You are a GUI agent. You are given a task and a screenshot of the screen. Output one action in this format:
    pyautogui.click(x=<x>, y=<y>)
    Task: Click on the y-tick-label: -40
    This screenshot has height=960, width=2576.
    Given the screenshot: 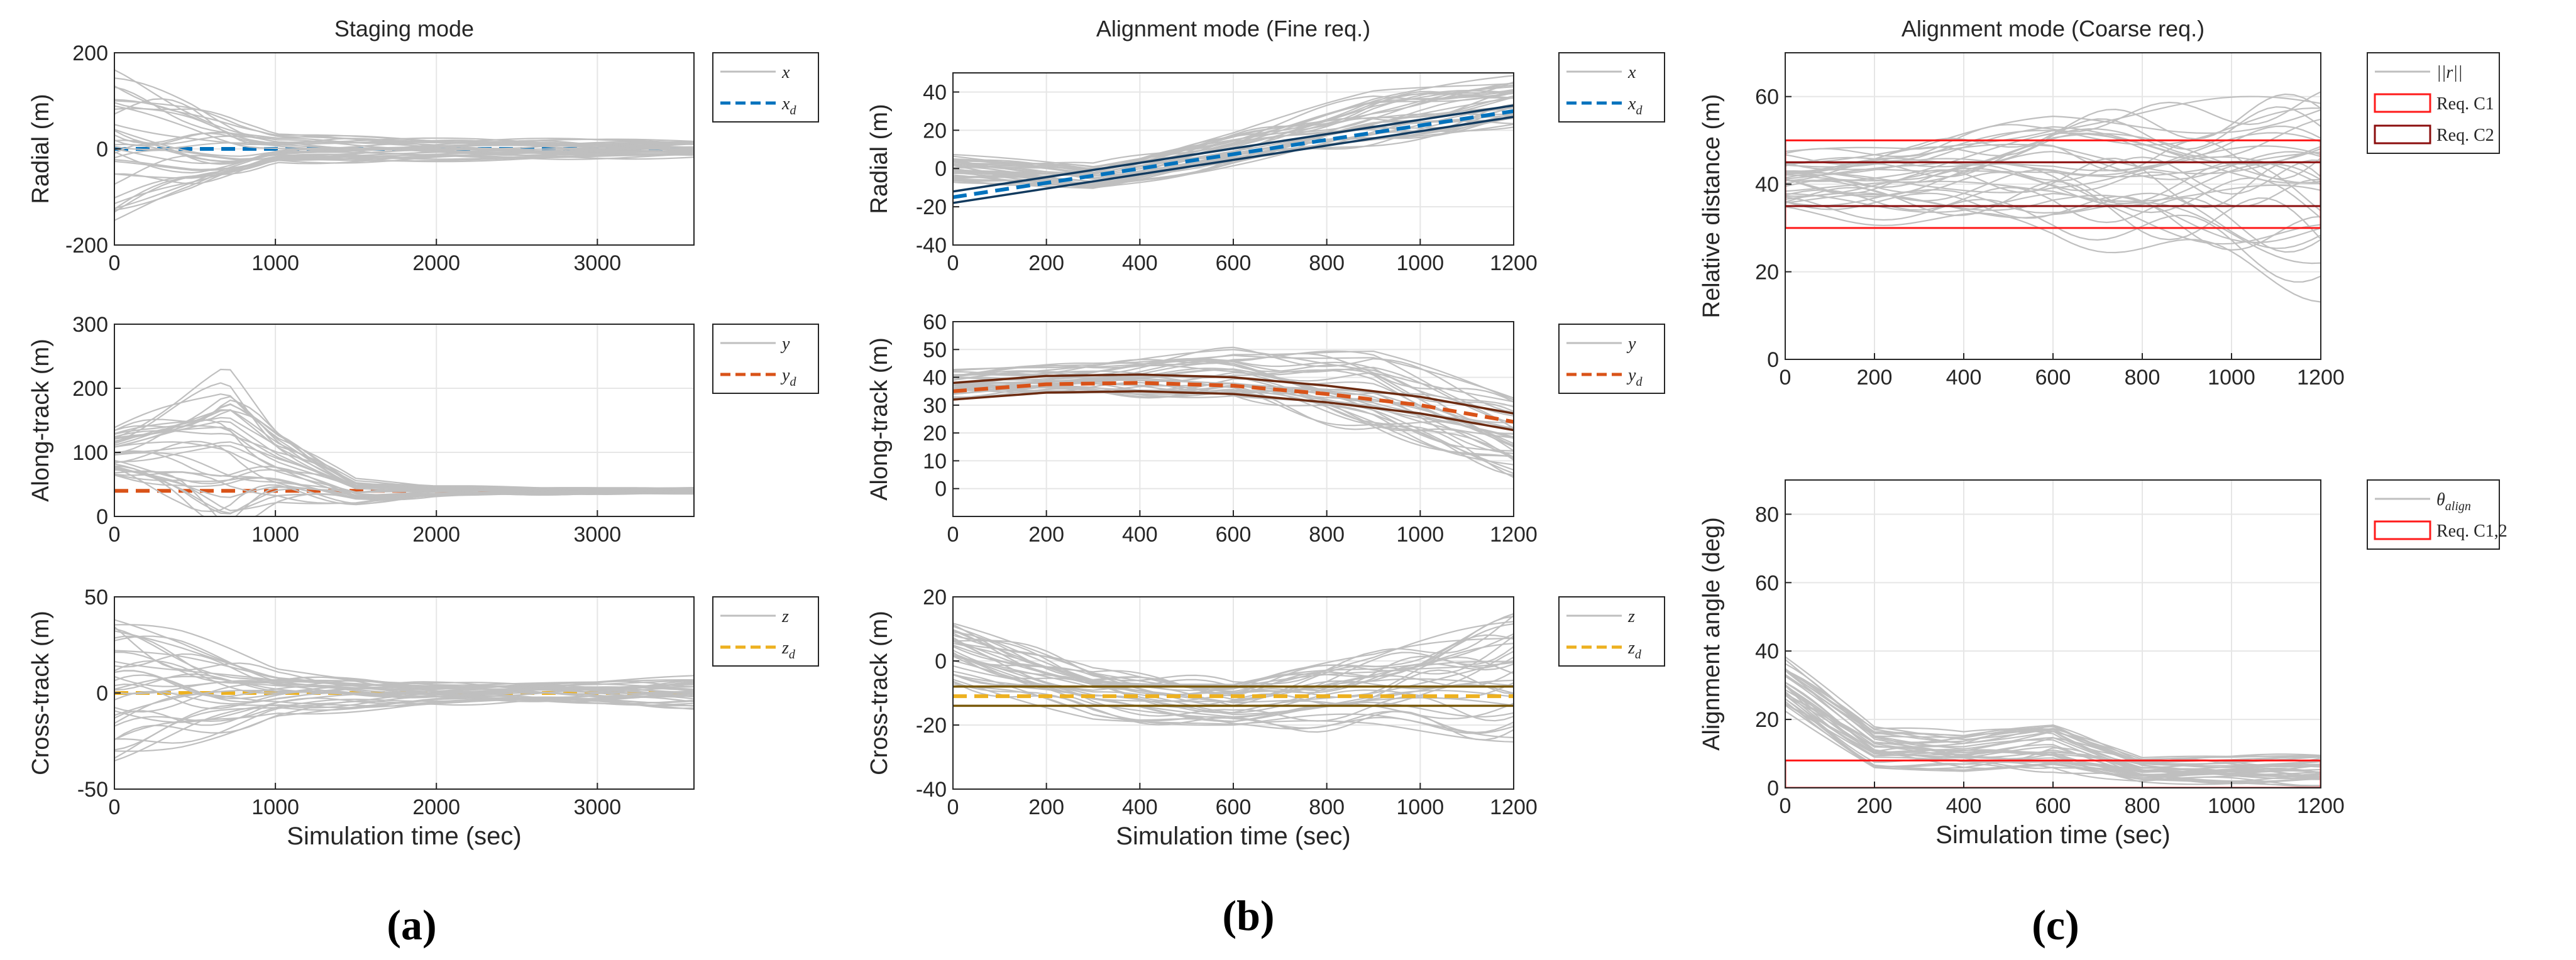 What is the action you would take?
    pyautogui.click(x=932, y=790)
    